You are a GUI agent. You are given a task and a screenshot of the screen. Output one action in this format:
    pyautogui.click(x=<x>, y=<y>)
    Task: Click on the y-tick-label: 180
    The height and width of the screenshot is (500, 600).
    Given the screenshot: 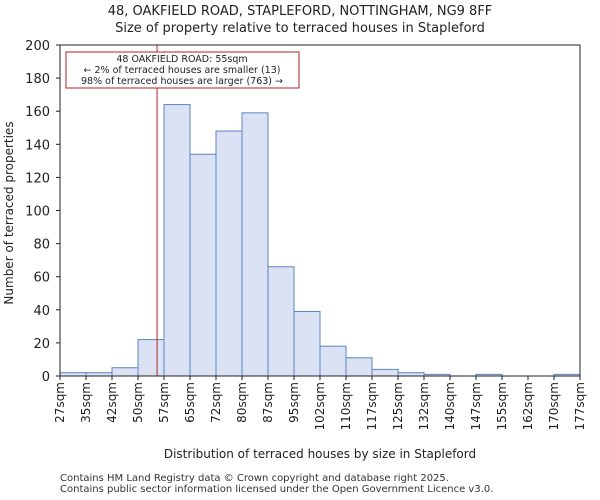 What is the action you would take?
    pyautogui.click(x=37, y=79)
    